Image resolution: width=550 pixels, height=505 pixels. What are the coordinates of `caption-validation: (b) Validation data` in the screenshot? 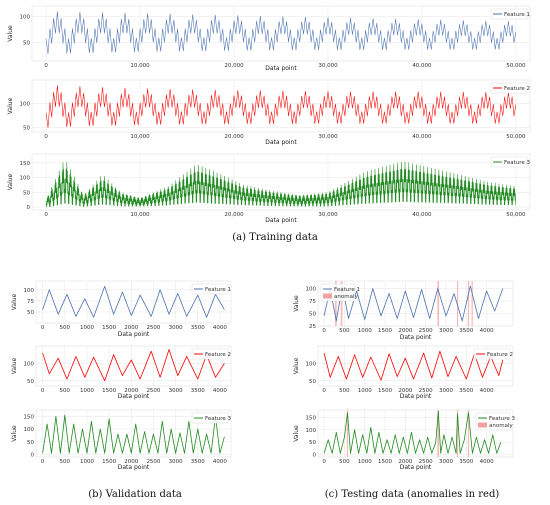 It's located at (135, 494).